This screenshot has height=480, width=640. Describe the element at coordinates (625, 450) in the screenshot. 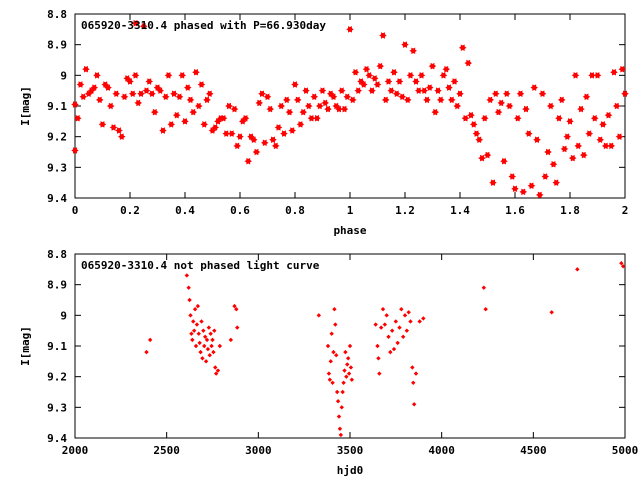

I see `x-tick-label: 5000` at that location.